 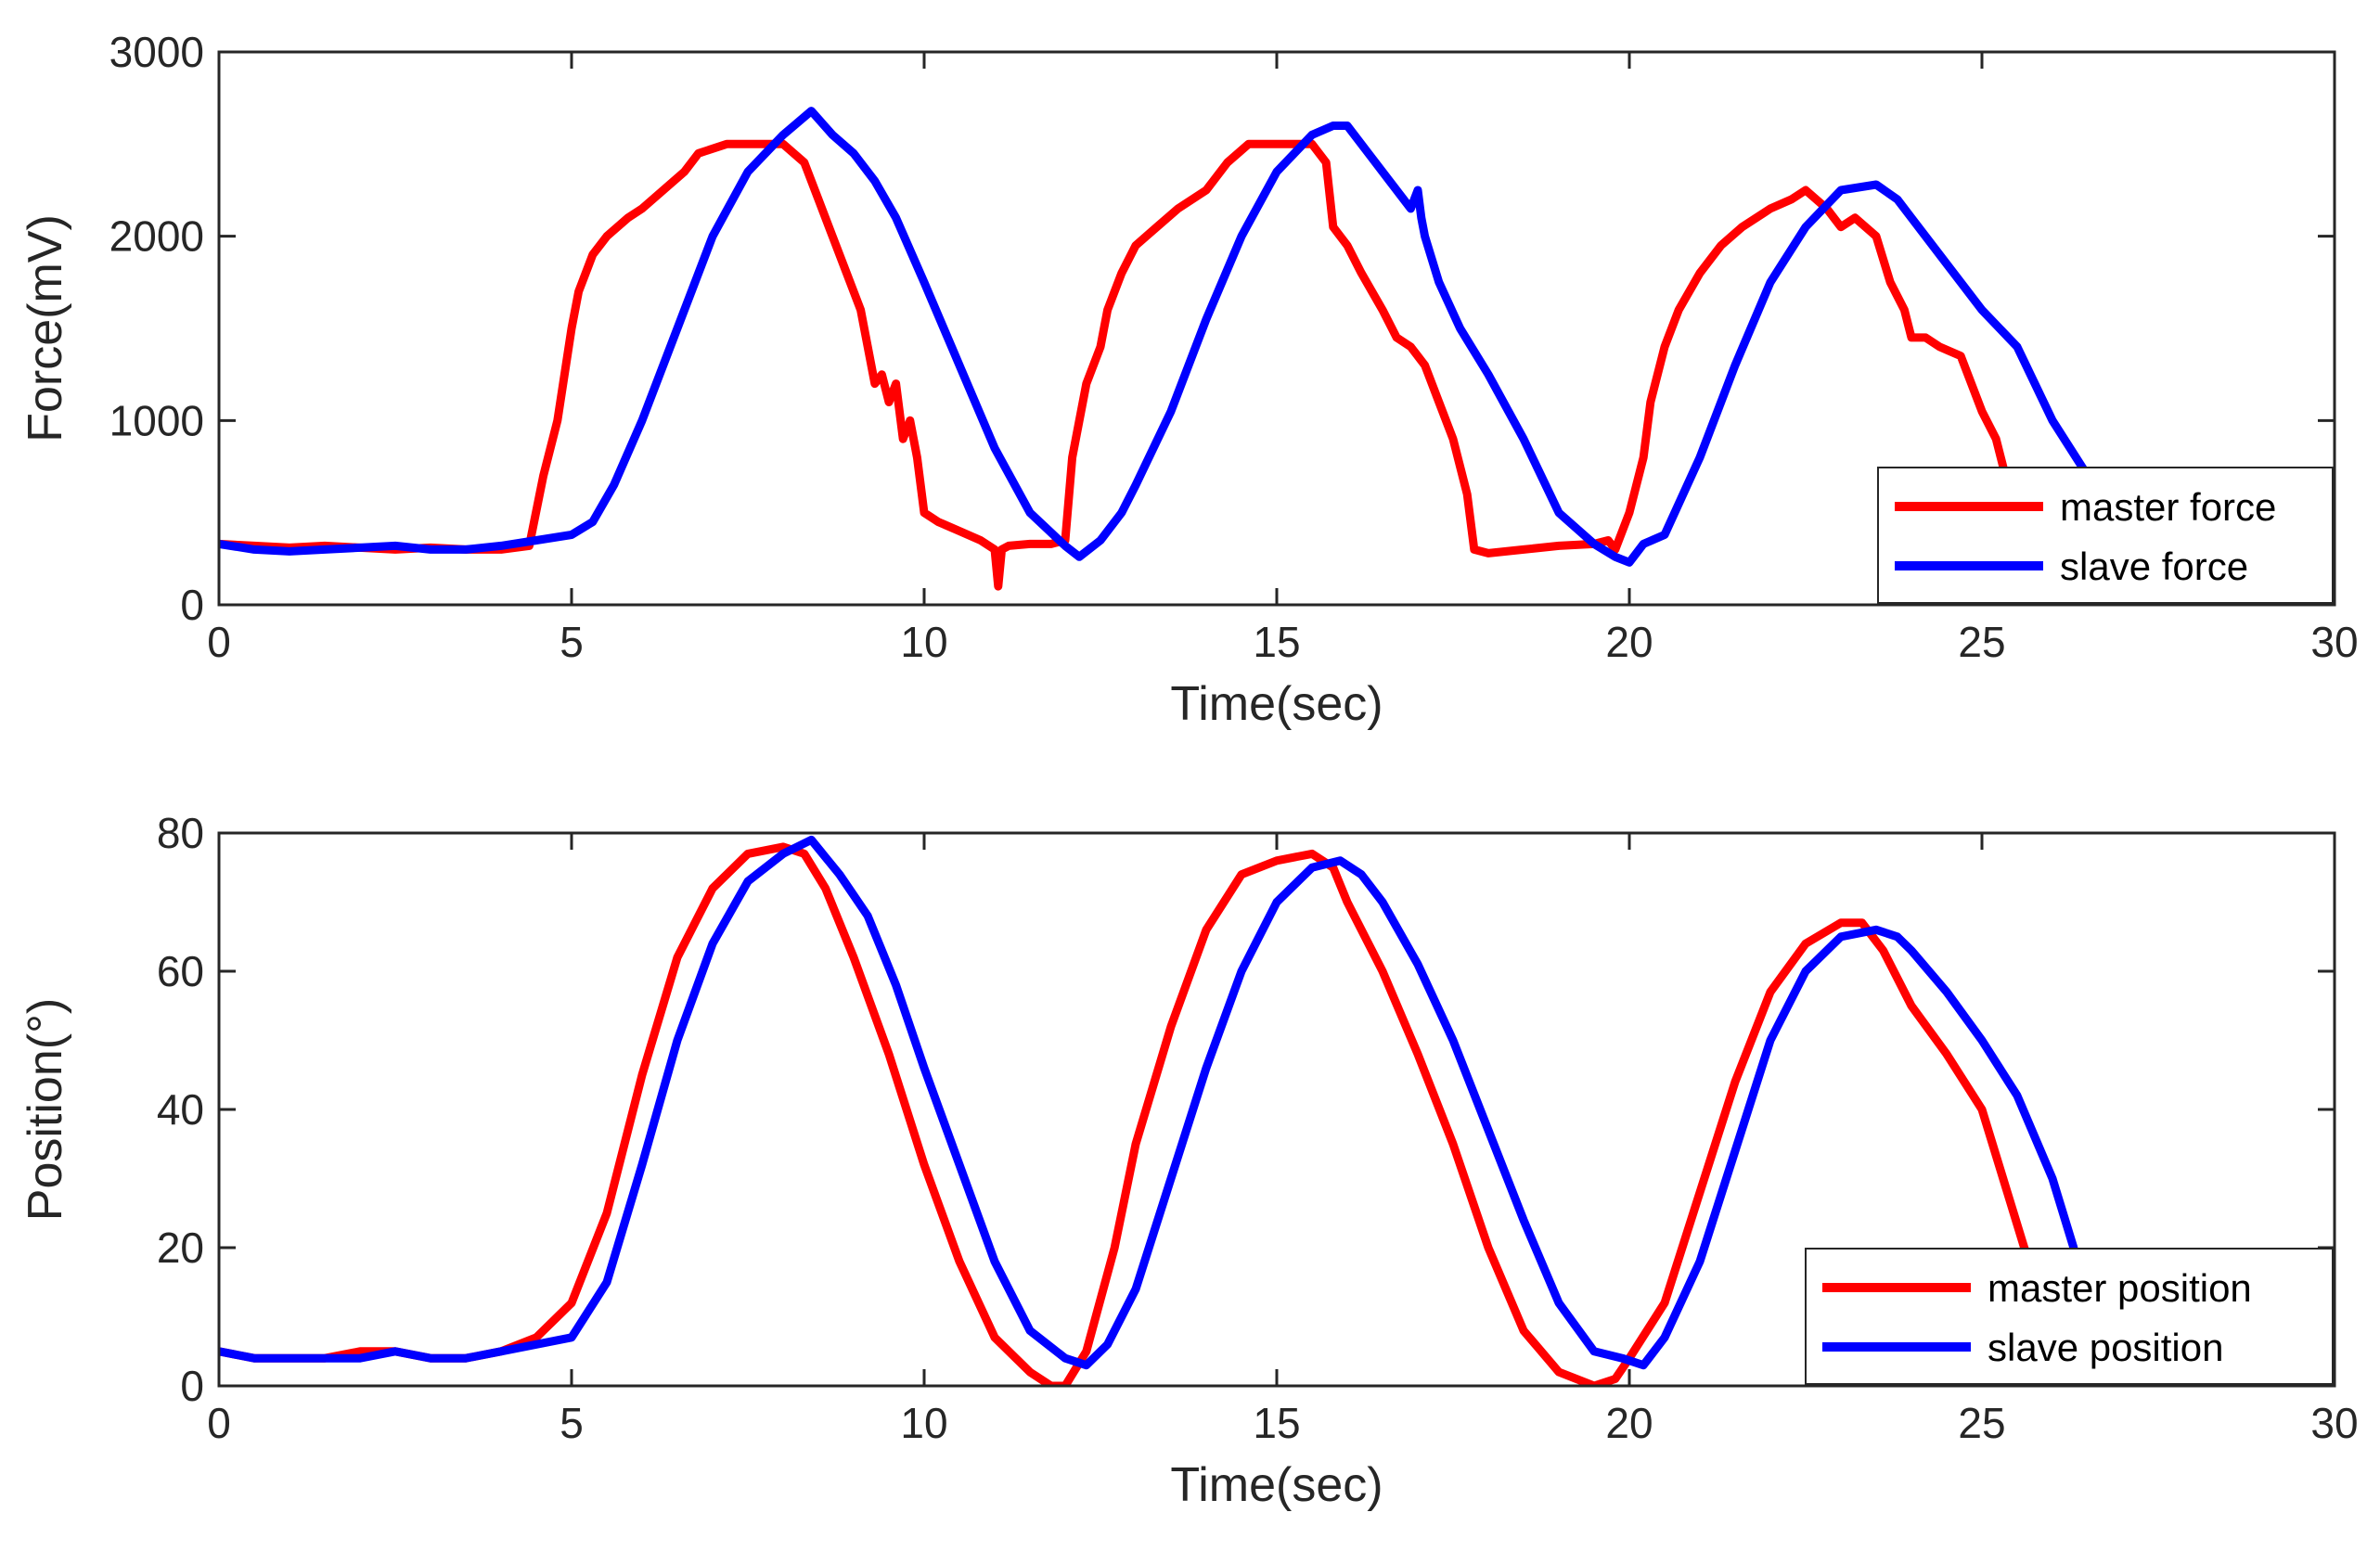 What do you see at coordinates (1981, 1423) in the screenshot?
I see `position-x-tick-label: 25` at bounding box center [1981, 1423].